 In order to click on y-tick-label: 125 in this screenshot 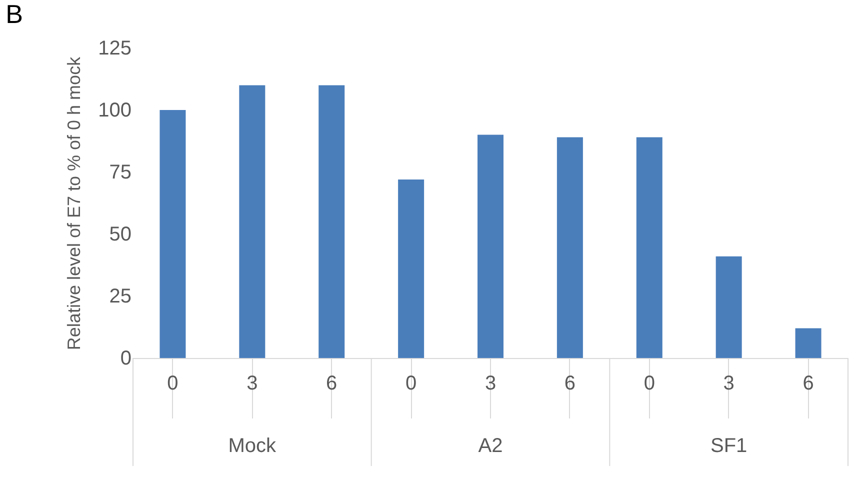, I will do `click(115, 49)`.